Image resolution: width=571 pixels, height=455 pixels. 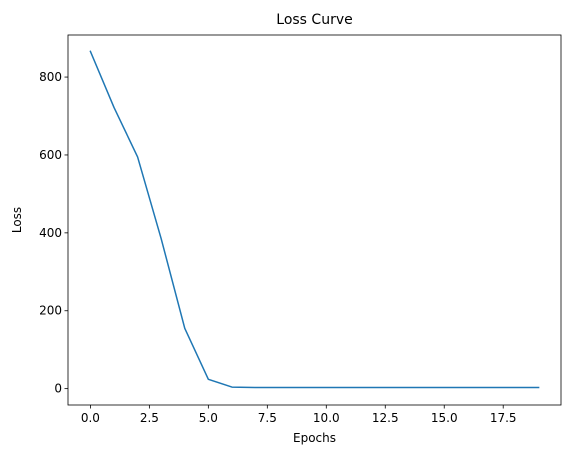 What do you see at coordinates (208, 418) in the screenshot?
I see `x-tick-label: 5.0` at bounding box center [208, 418].